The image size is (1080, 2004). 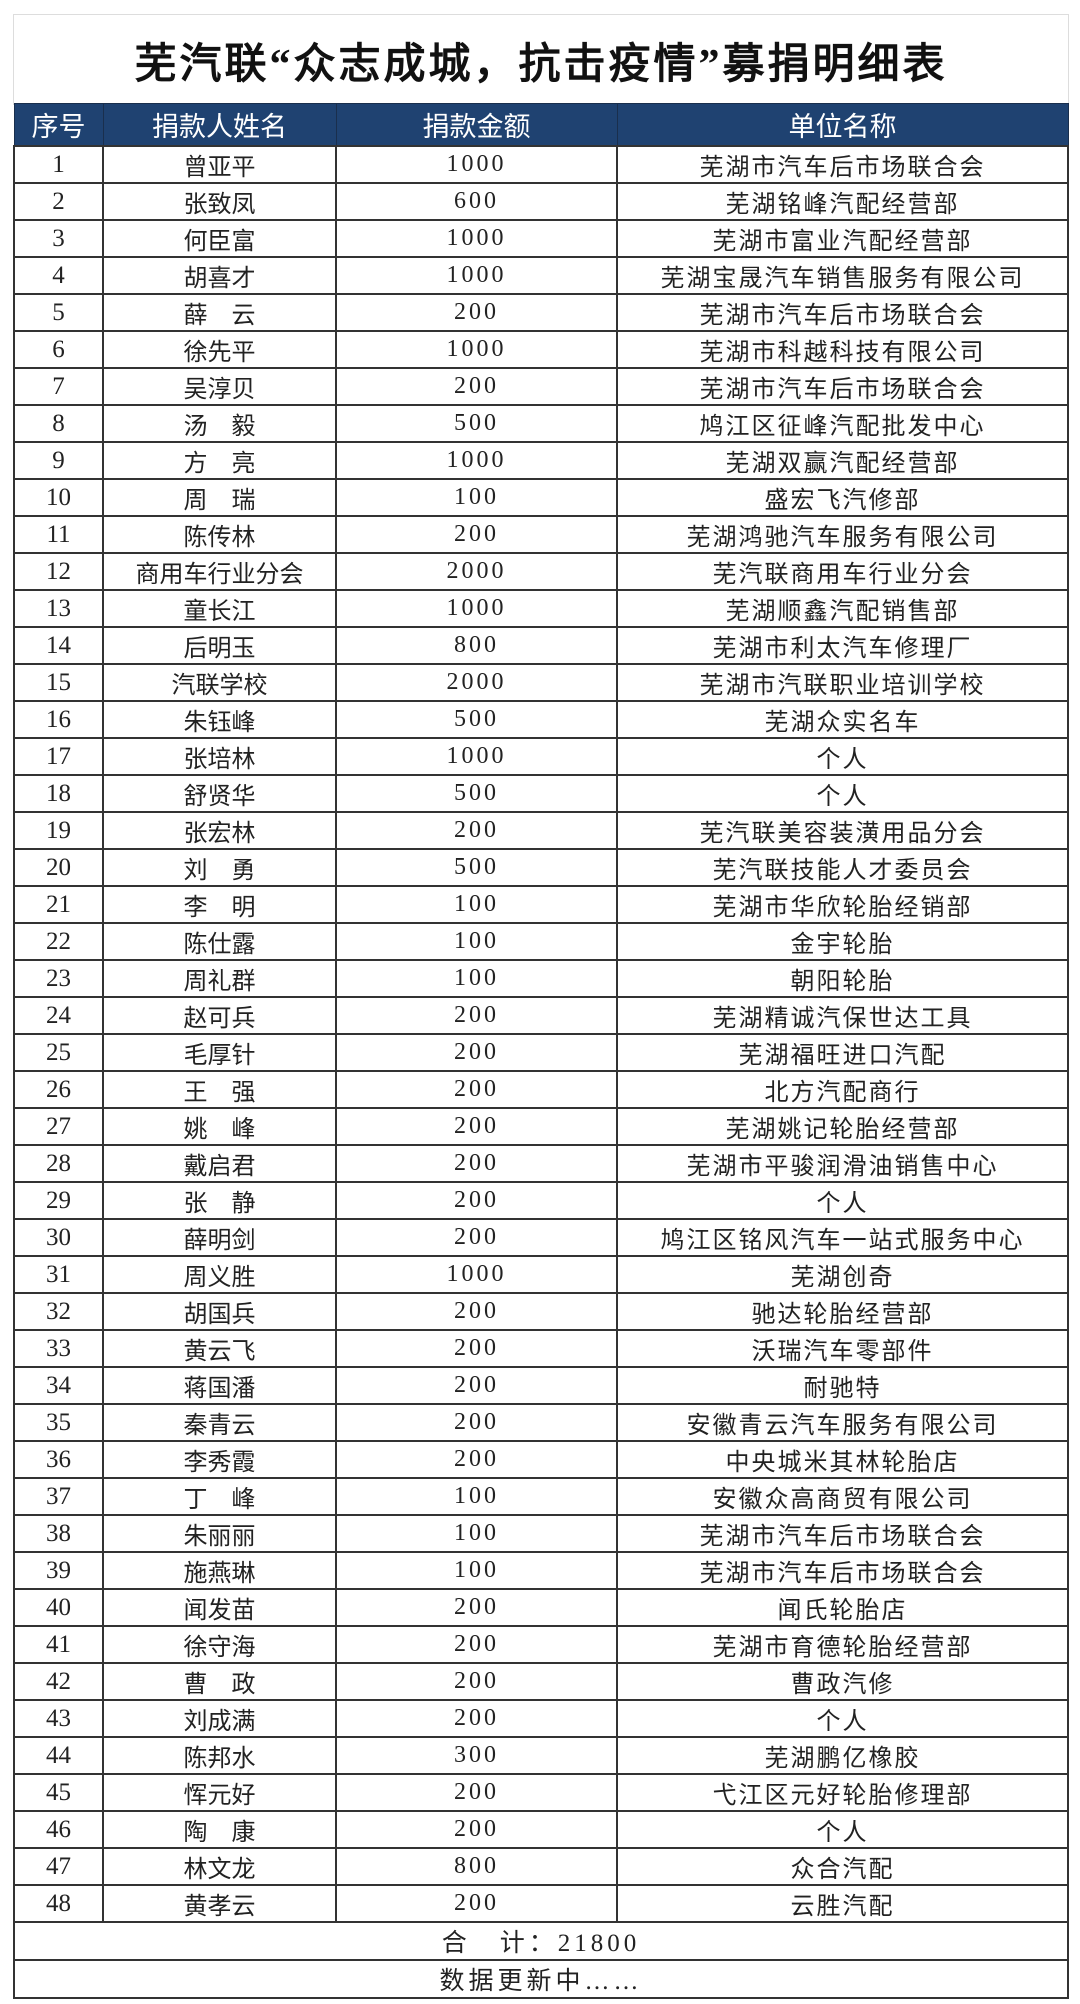 What do you see at coordinates (541, 1681) in the screenshot?
I see `table-row: 42 曹 政 200 曹政汽修` at bounding box center [541, 1681].